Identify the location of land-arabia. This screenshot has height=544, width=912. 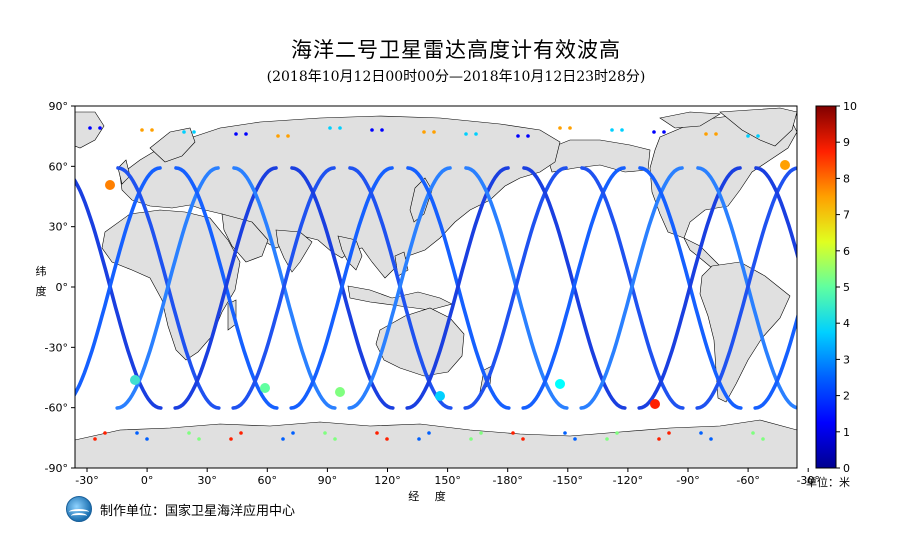
(245, 238).